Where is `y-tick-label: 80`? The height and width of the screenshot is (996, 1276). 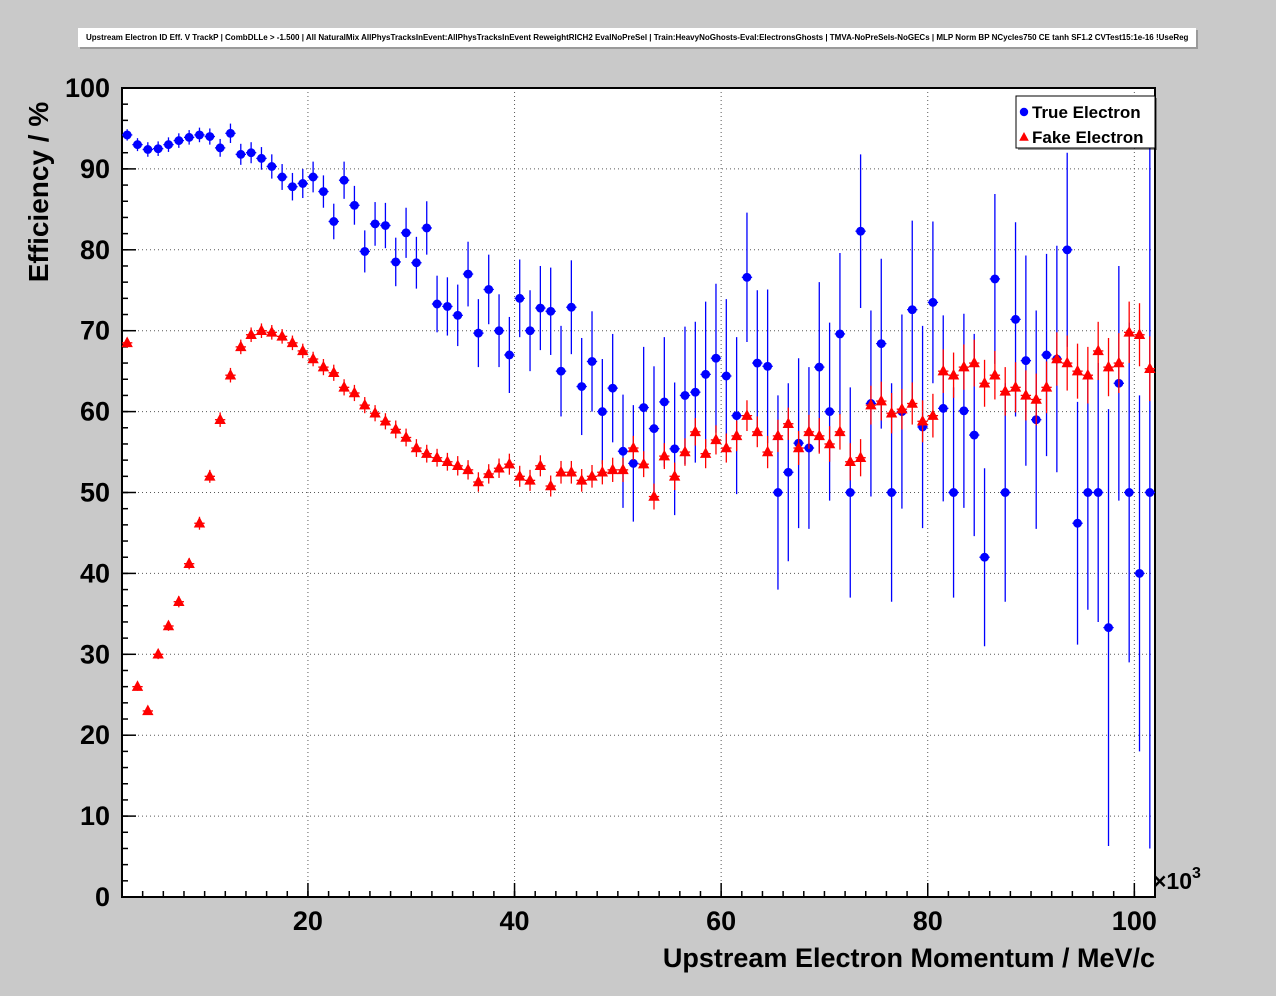 y-tick-label: 80 is located at coordinates (95, 250).